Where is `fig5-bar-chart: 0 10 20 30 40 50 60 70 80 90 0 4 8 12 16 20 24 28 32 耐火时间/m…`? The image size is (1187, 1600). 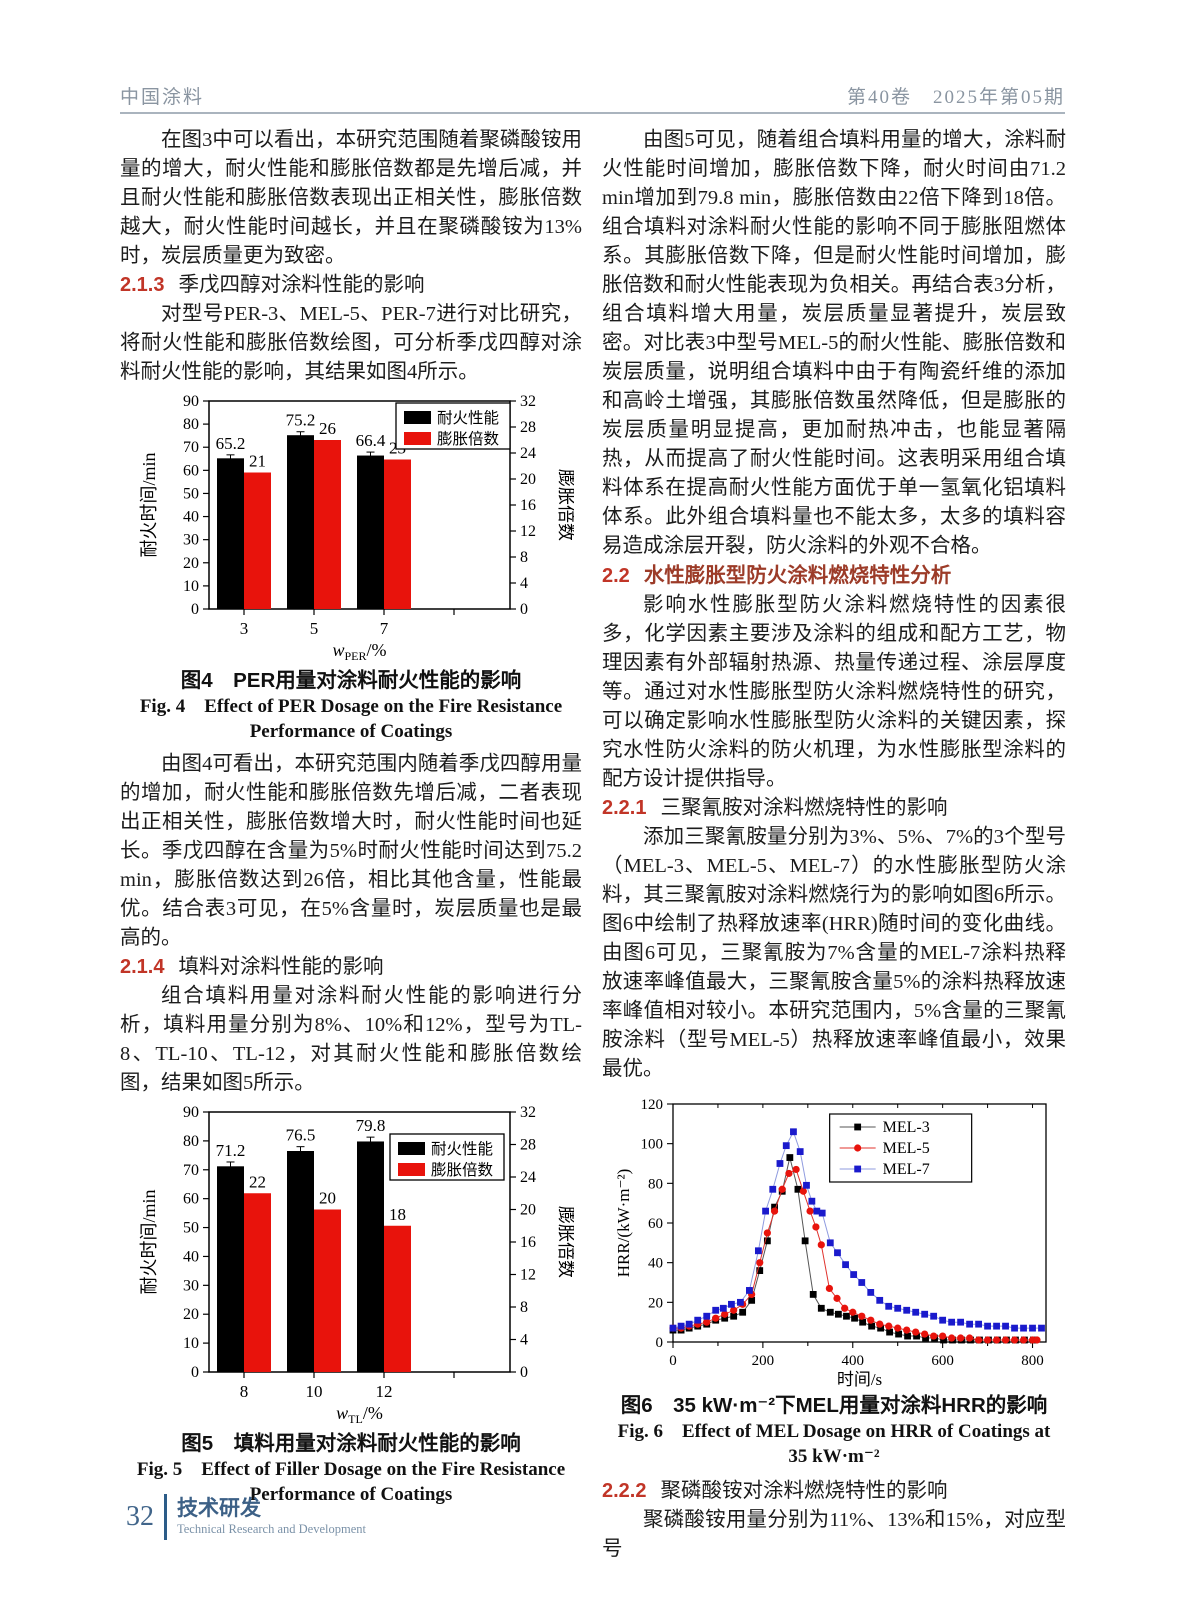
fig5-bar-chart: 0 10 20 30 40 50 60 70 80 90 0 4 8 12 16 20 24 28 32 耐火时间/m… is located at coordinates (356, 1265).